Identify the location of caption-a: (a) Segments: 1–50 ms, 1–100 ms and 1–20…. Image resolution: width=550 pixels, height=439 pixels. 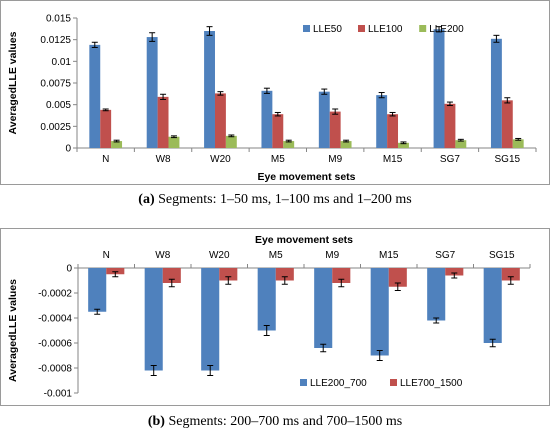
(275, 200).